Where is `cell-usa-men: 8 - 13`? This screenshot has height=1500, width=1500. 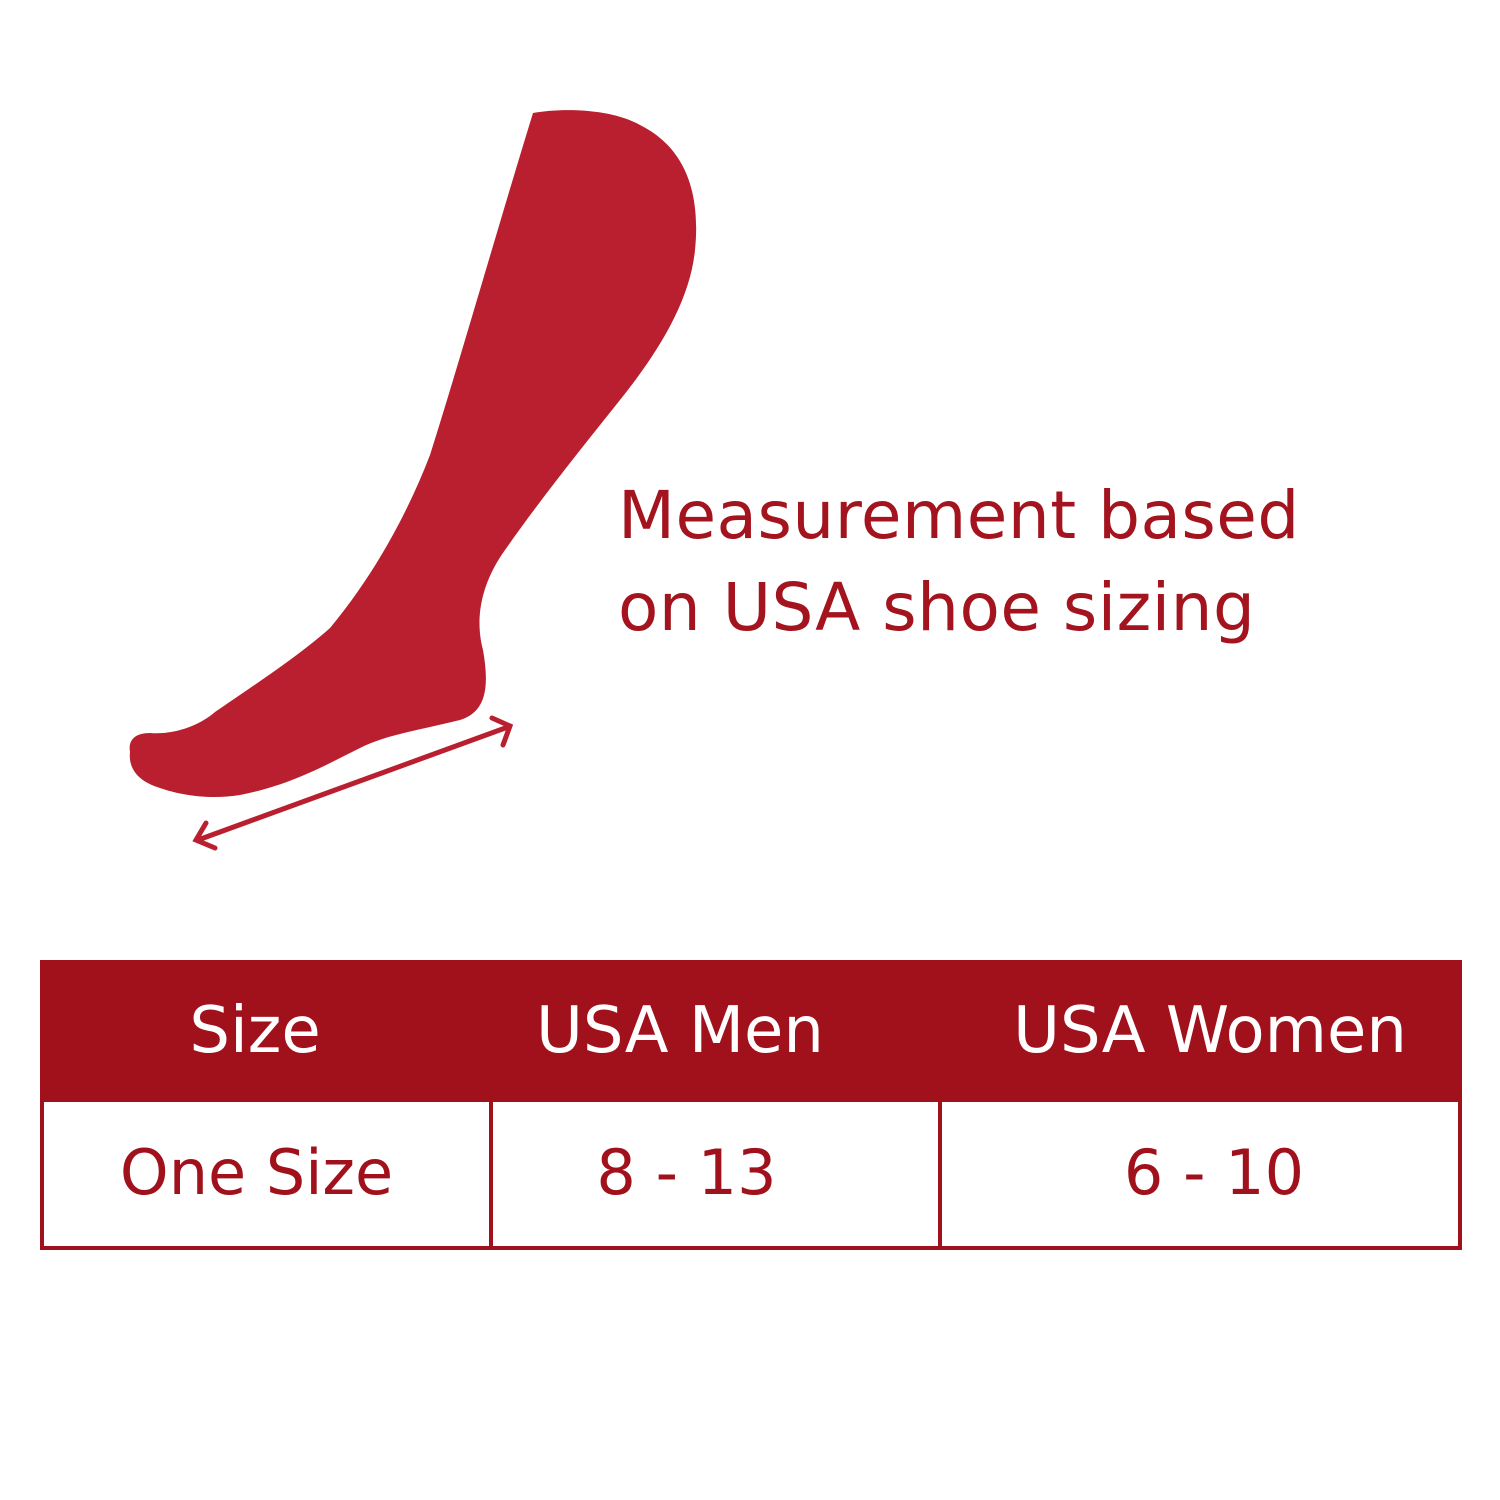
cell-usa-men: 8 - 13 is located at coordinates (686, 1172).